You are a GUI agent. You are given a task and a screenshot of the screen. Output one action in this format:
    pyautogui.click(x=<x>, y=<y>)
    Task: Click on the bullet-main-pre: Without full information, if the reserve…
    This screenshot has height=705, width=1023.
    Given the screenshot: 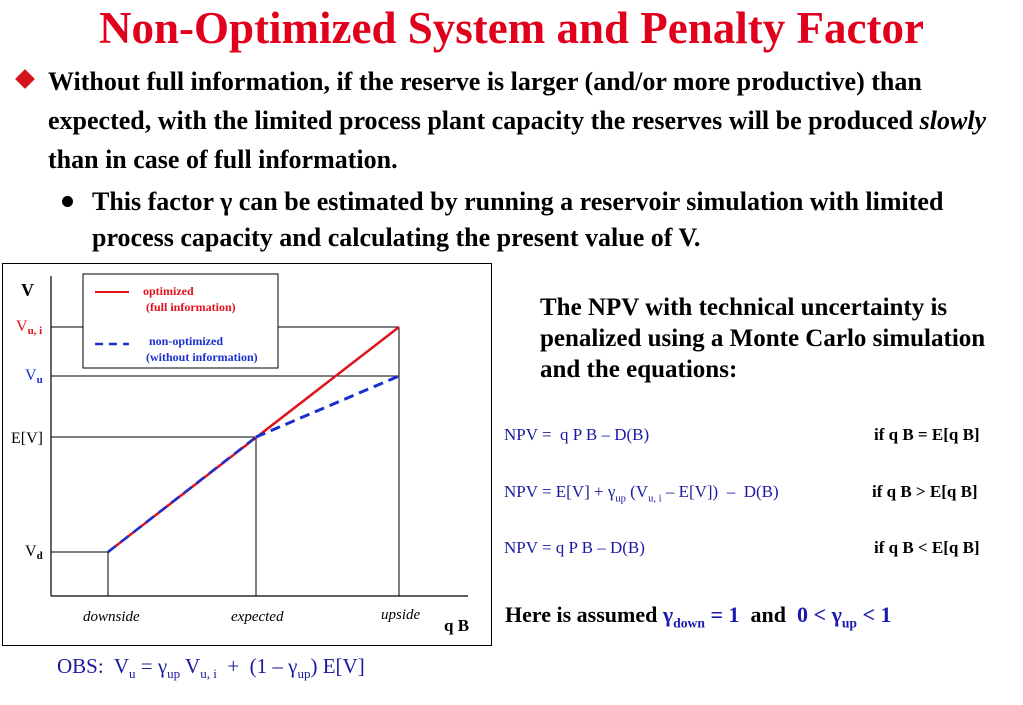 What is the action you would take?
    pyautogui.click(x=485, y=101)
    